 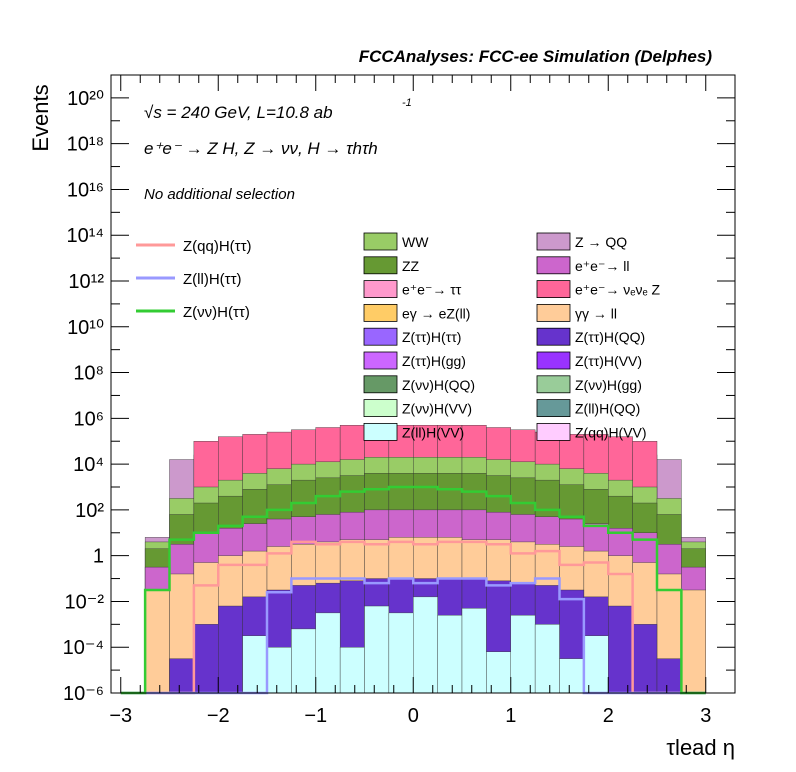 I want to click on legend-label: Z(ll)H(ττ), so click(x=212, y=279).